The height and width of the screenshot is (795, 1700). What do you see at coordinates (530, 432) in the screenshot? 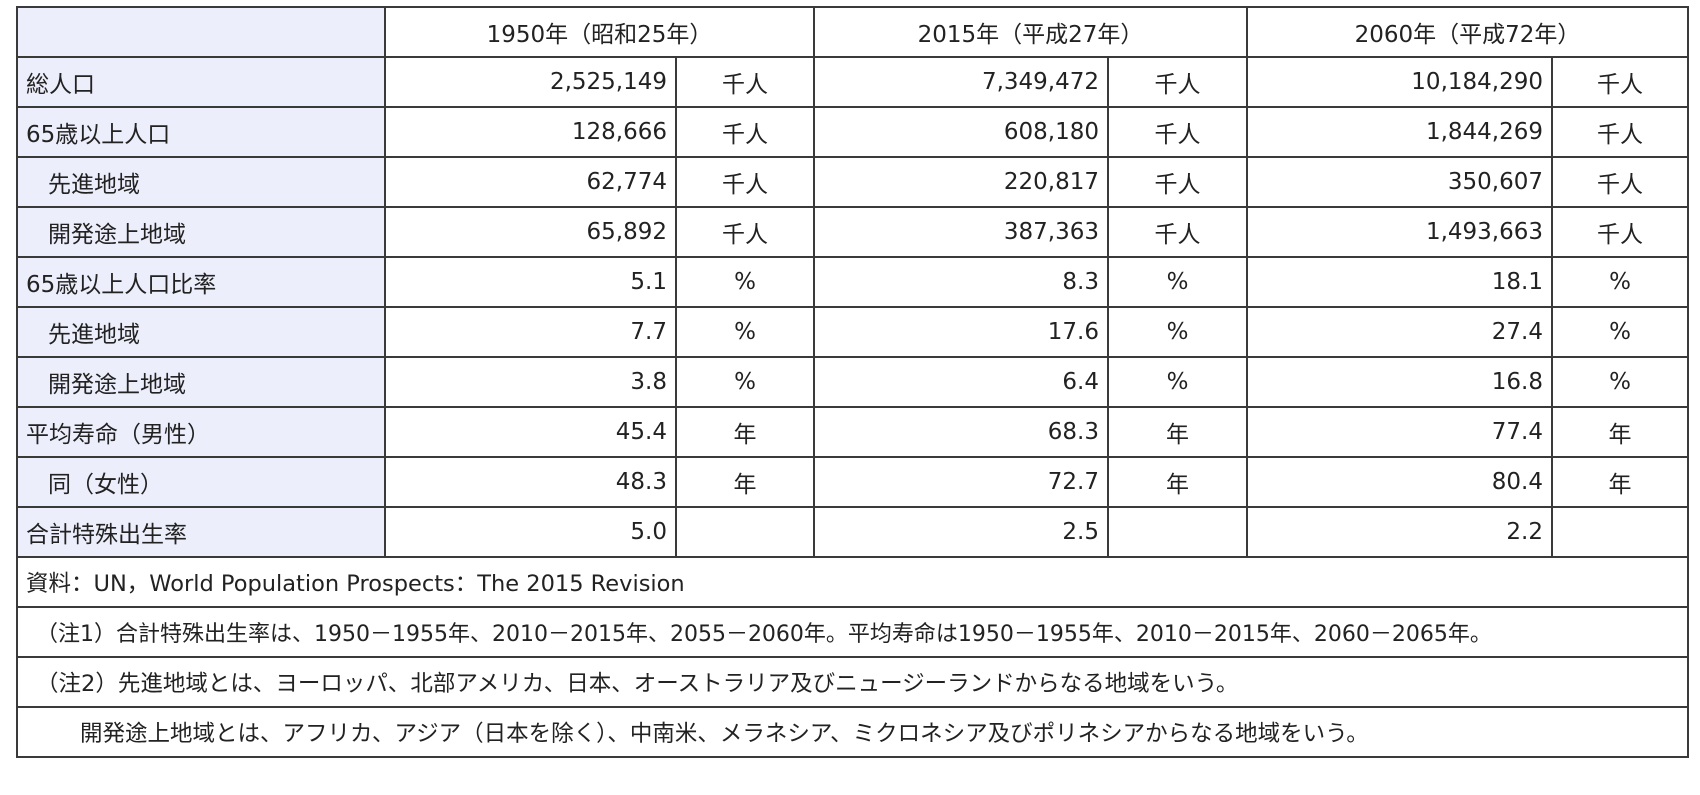
I see `value-cell: 45.4` at bounding box center [530, 432].